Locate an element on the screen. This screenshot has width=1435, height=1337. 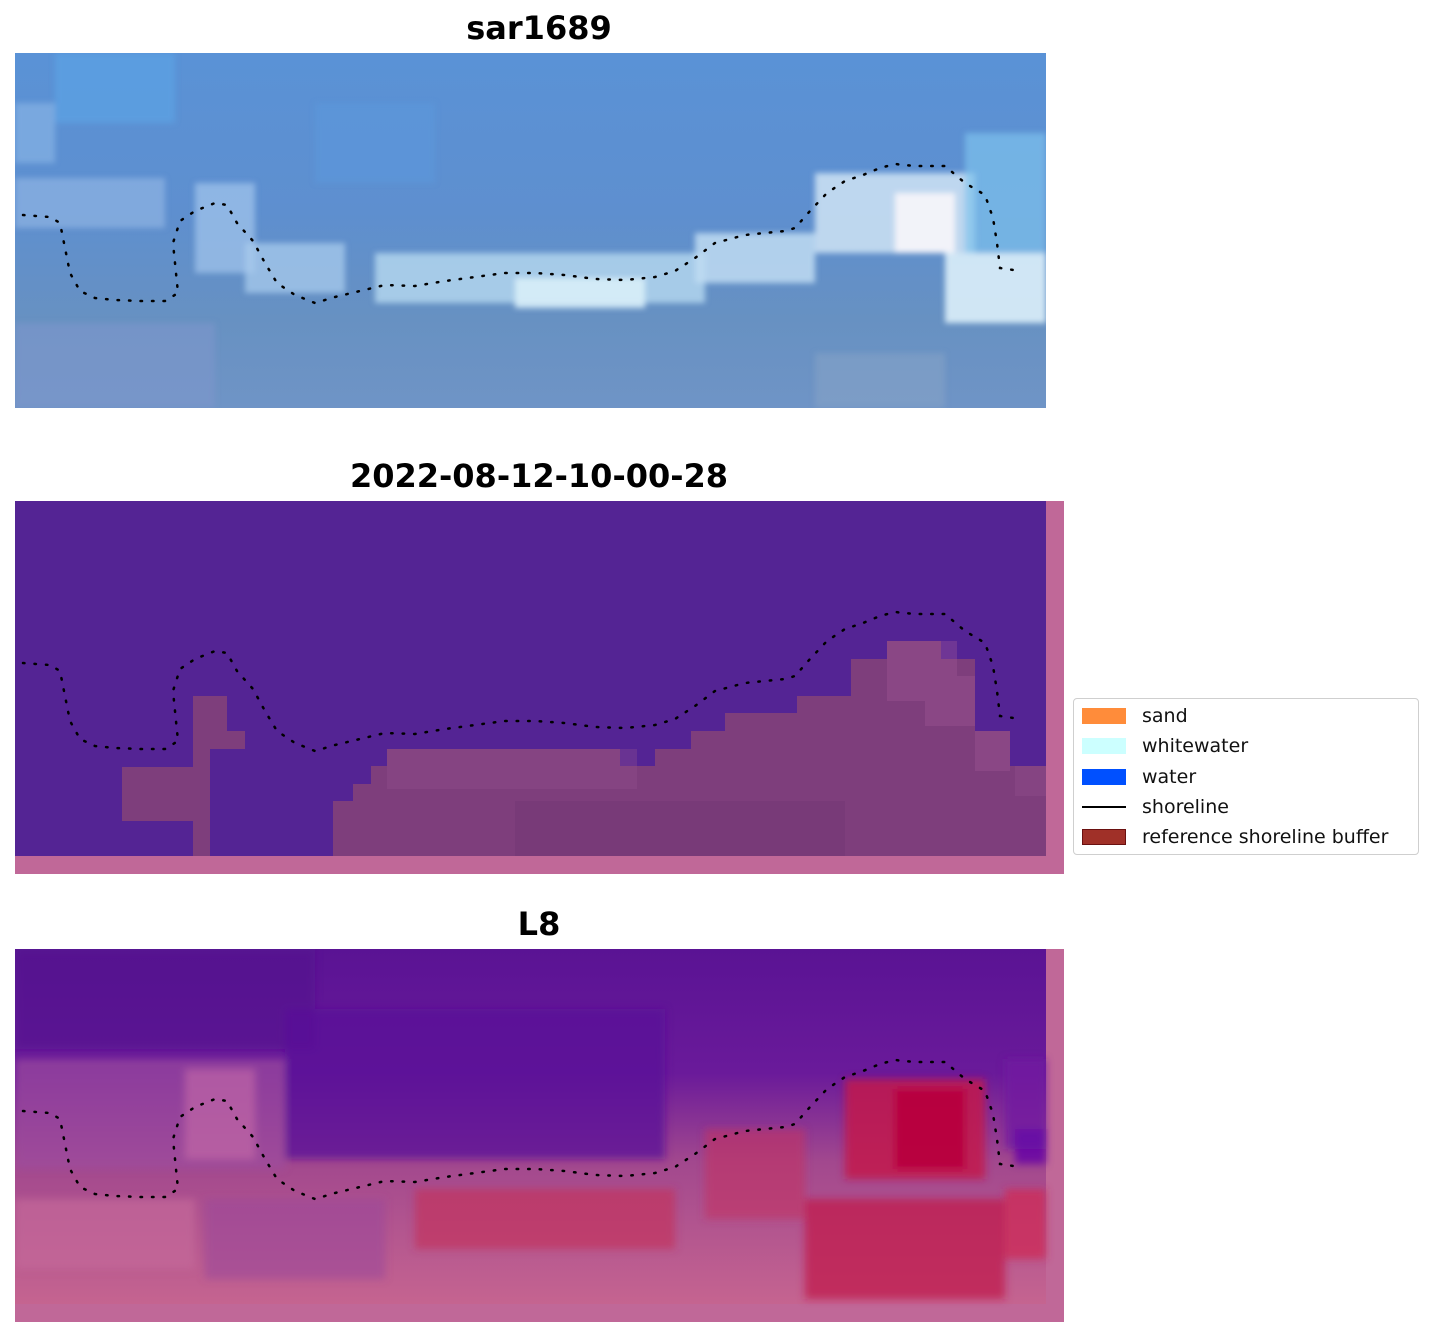
legend-item-water: water is located at coordinates (1139, 777).